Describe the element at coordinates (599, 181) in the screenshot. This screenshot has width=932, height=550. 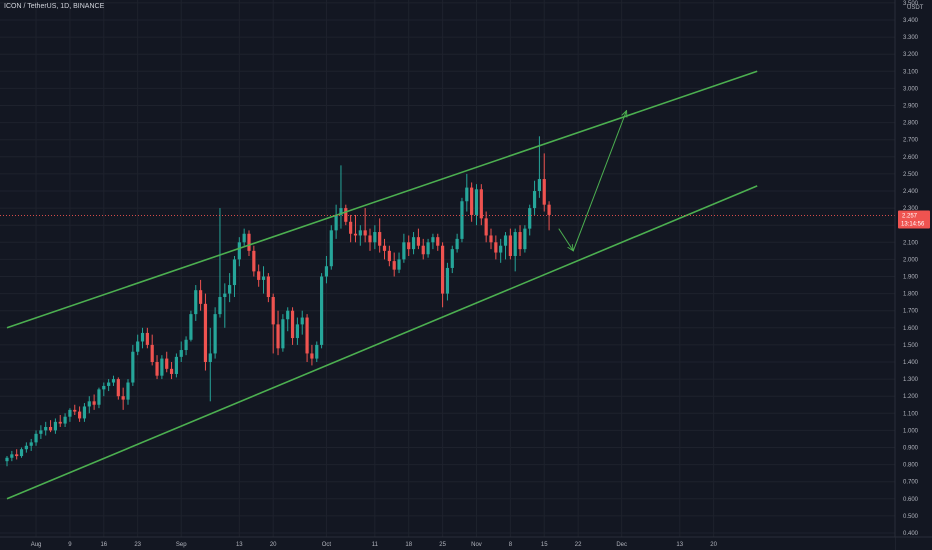
I see `projection-up-line` at that location.